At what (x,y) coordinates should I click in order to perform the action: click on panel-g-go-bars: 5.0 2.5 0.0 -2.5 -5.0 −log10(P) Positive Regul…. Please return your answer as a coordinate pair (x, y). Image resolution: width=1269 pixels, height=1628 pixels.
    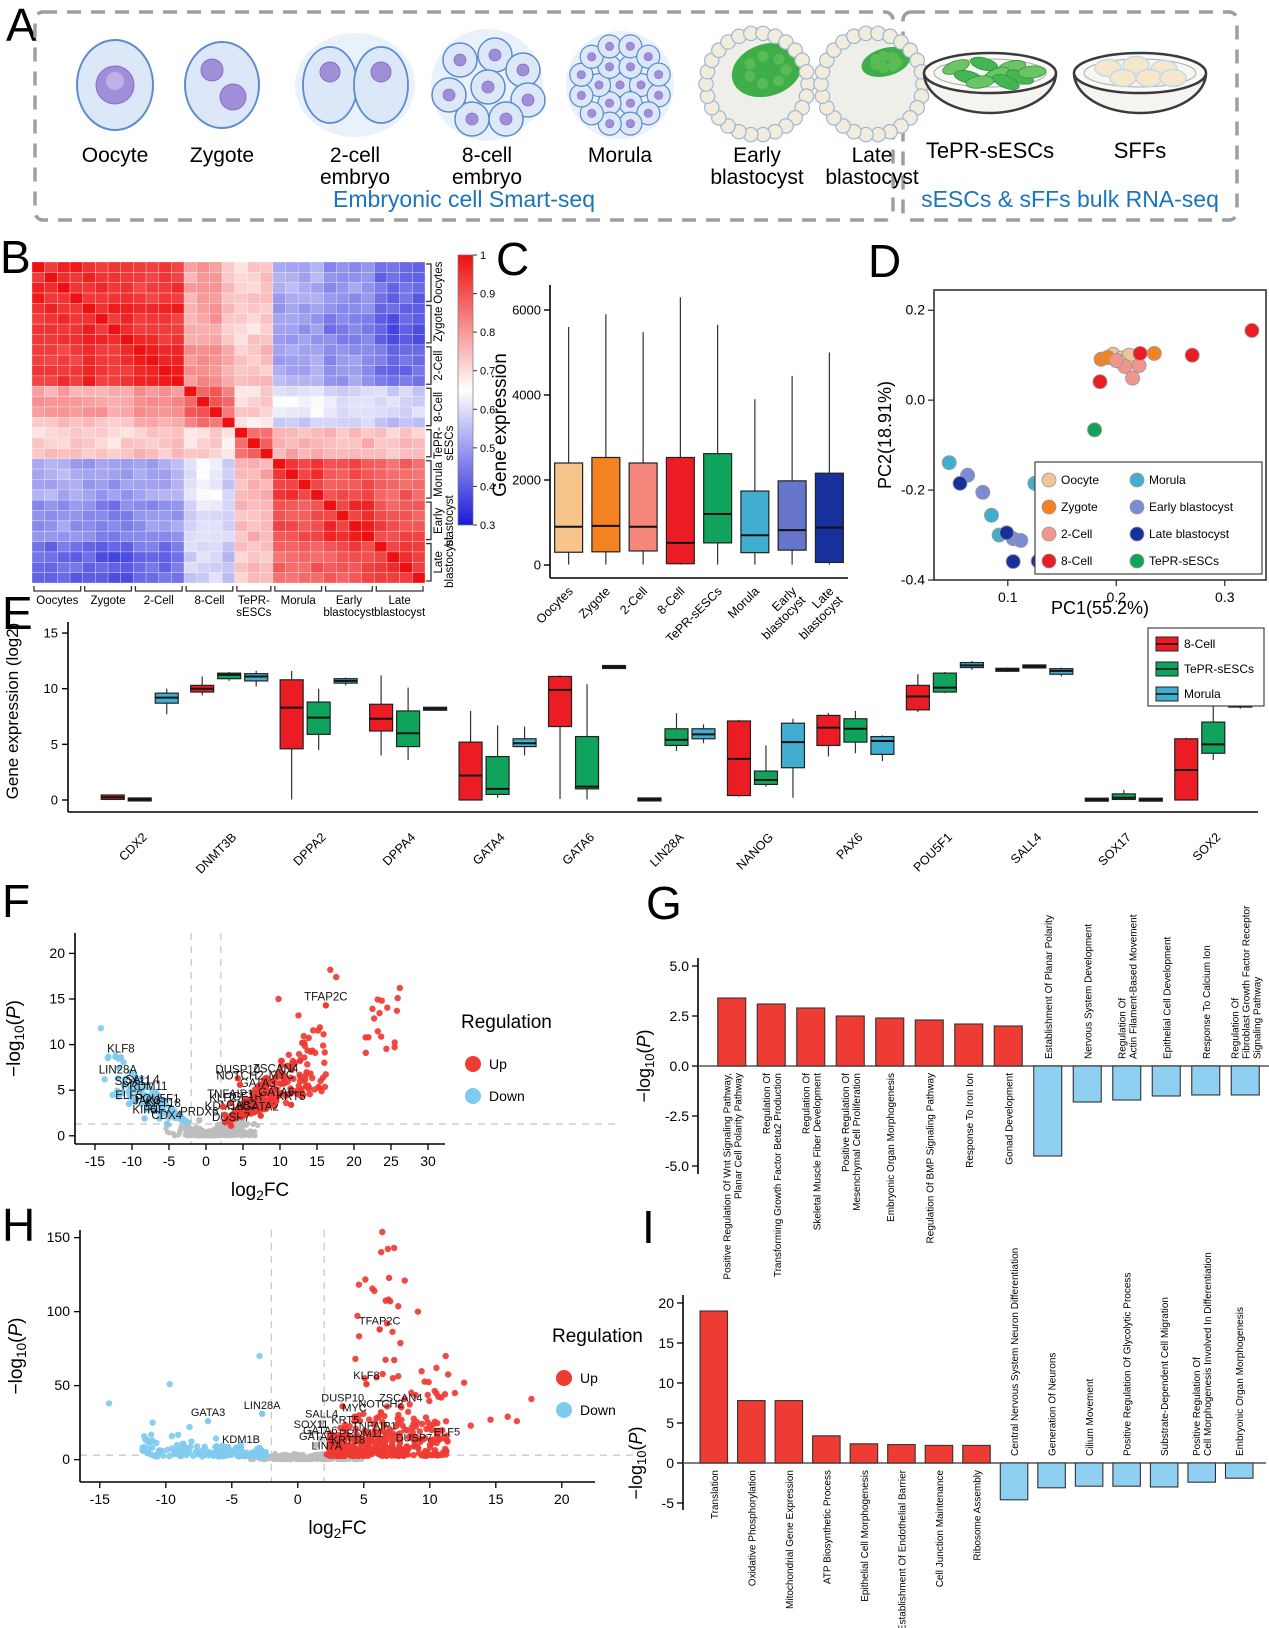
    Looking at the image, I should click on (951, 1092).